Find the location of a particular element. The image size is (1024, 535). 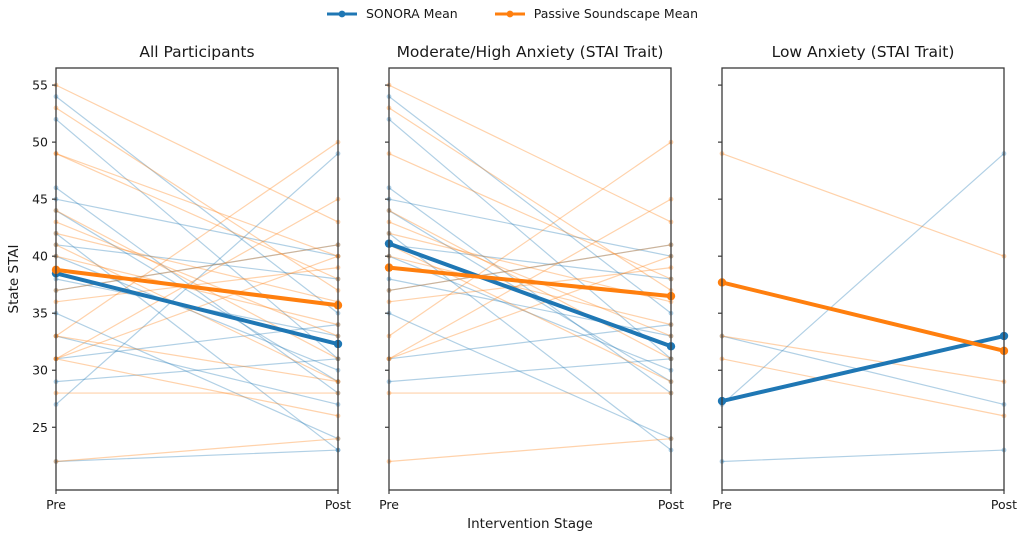

p2-sonora-mean-line is located at coordinates (863, 369).